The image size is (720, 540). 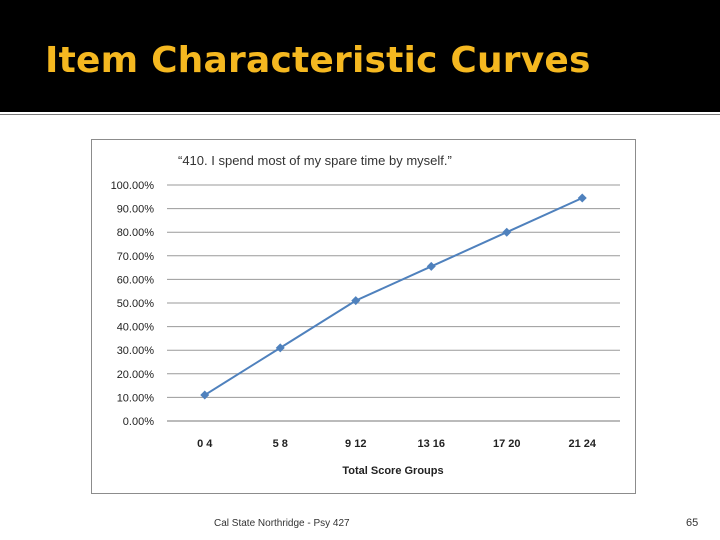 What do you see at coordinates (136, 398) in the screenshot?
I see `y-tick-label: 10.00%` at bounding box center [136, 398].